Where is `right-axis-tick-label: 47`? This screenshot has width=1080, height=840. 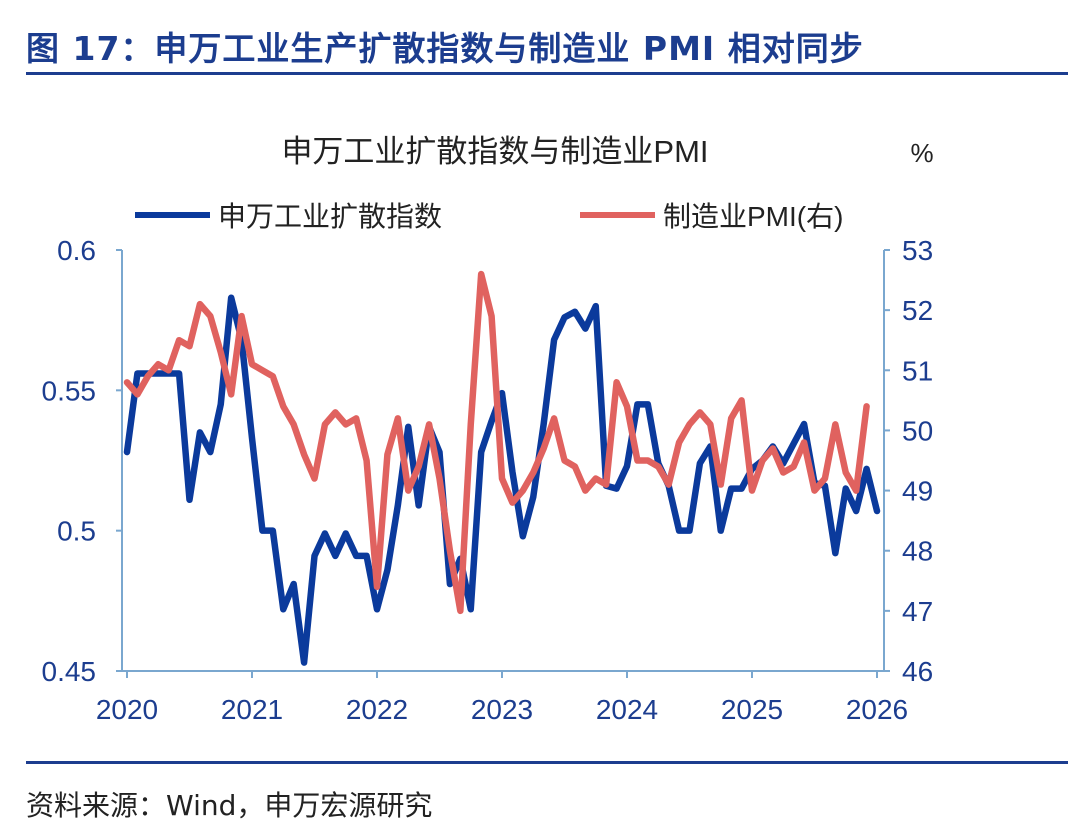 right-axis-tick-label: 47 is located at coordinates (917, 611).